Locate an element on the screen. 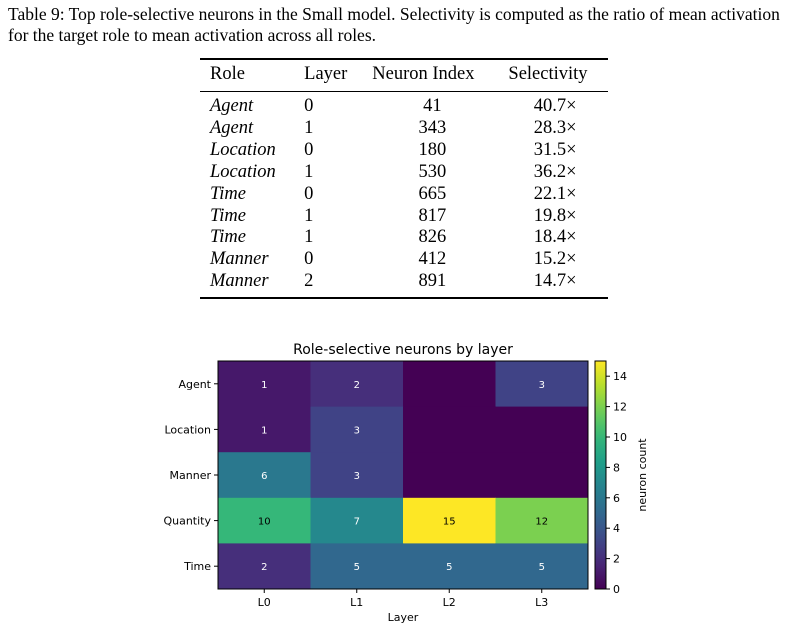 The image size is (805, 631). role-cell: Location is located at coordinates (243, 171).